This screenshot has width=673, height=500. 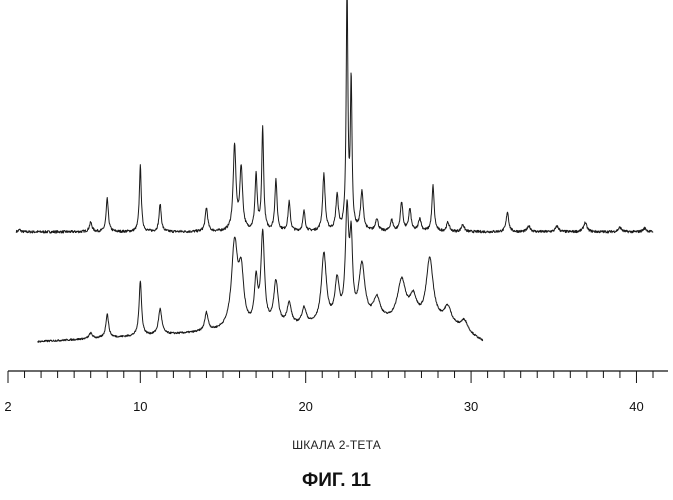 I want to click on figure-caption: ФИГ. 11, so click(x=336, y=481).